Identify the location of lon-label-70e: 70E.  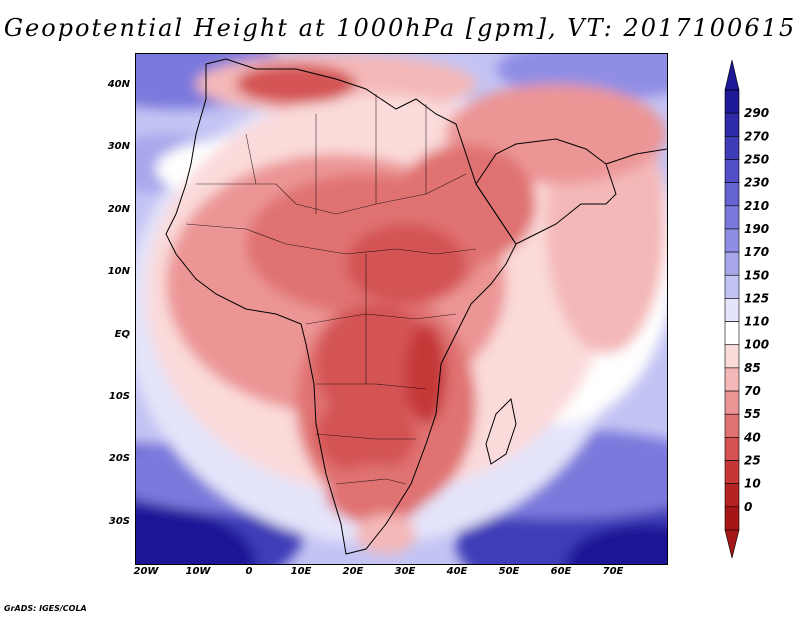
(613, 571).